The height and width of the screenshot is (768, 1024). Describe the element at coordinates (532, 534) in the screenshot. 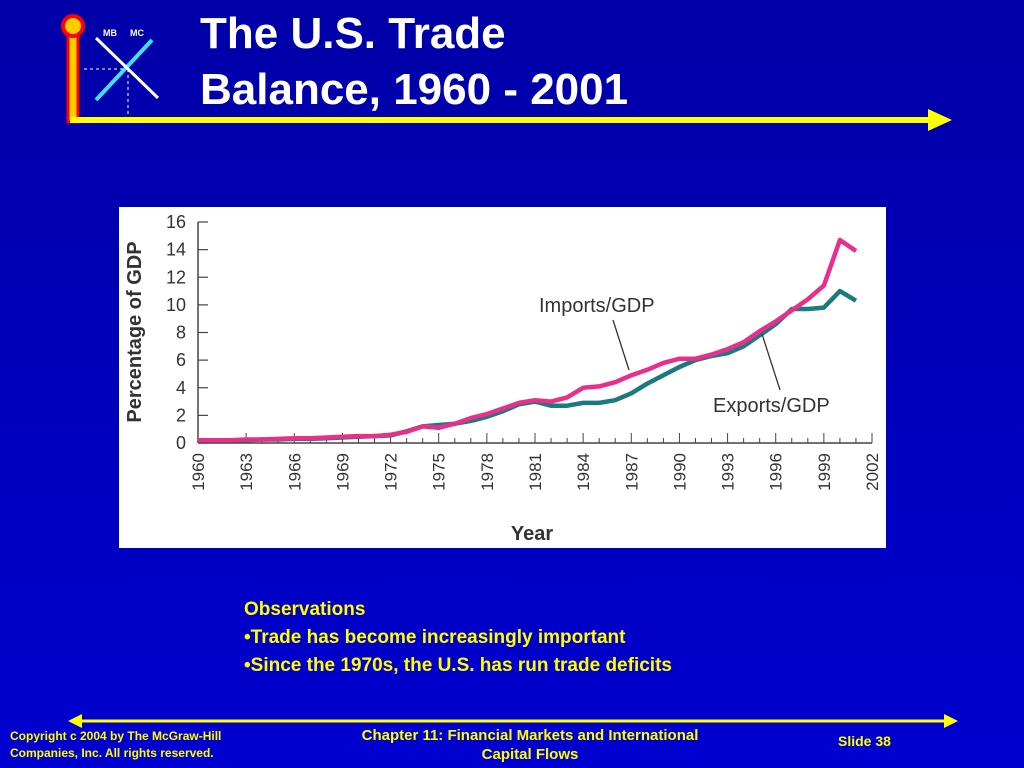

I see `x-axis-title: Year` at that location.